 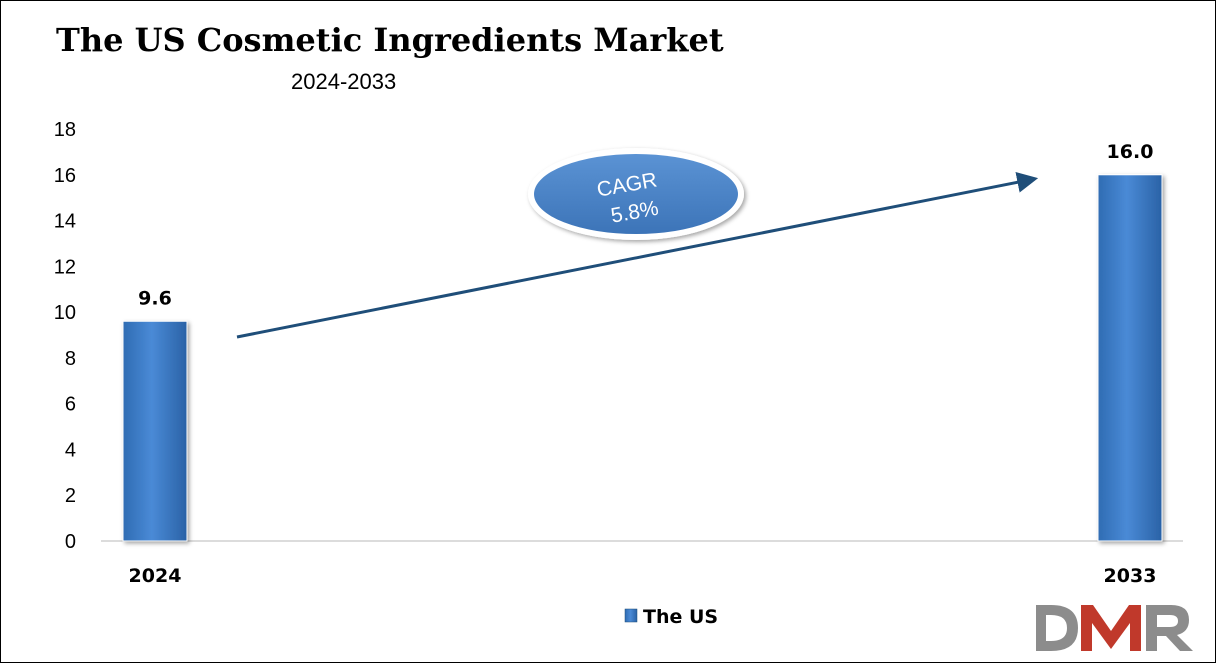 I want to click on data-label-2024: 9.6, so click(x=155, y=298).